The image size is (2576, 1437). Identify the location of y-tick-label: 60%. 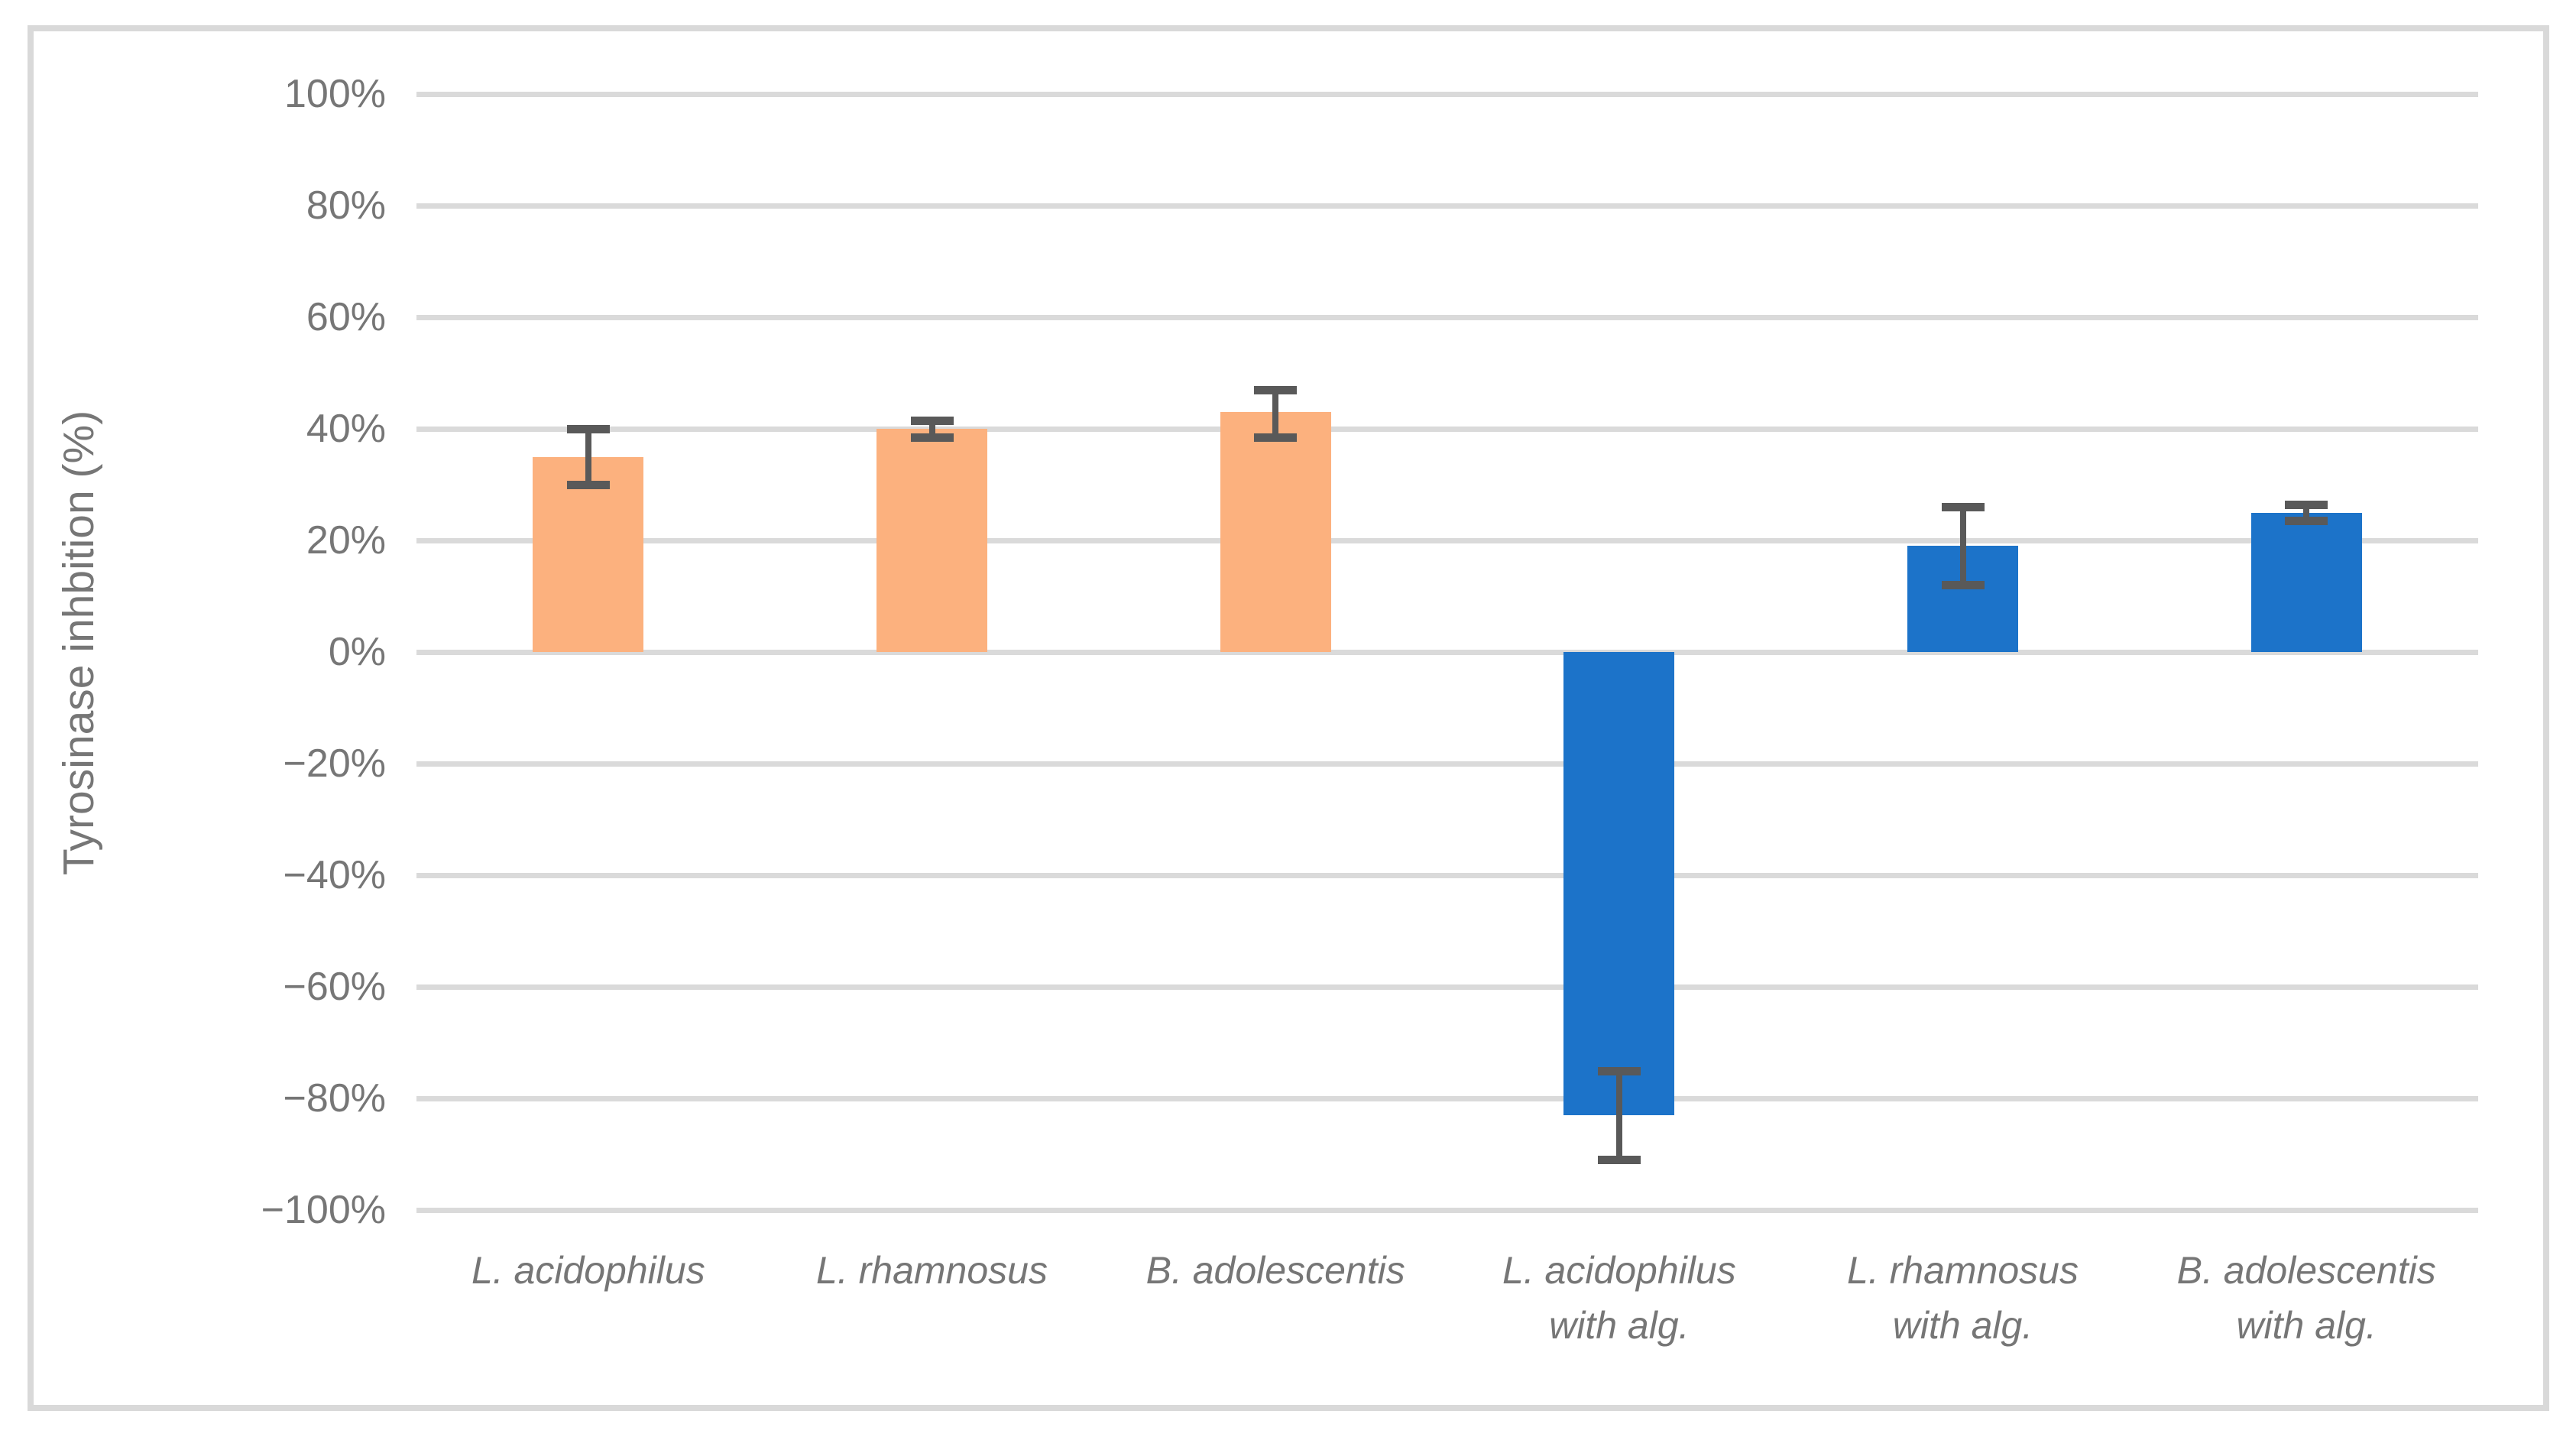
(346, 317).